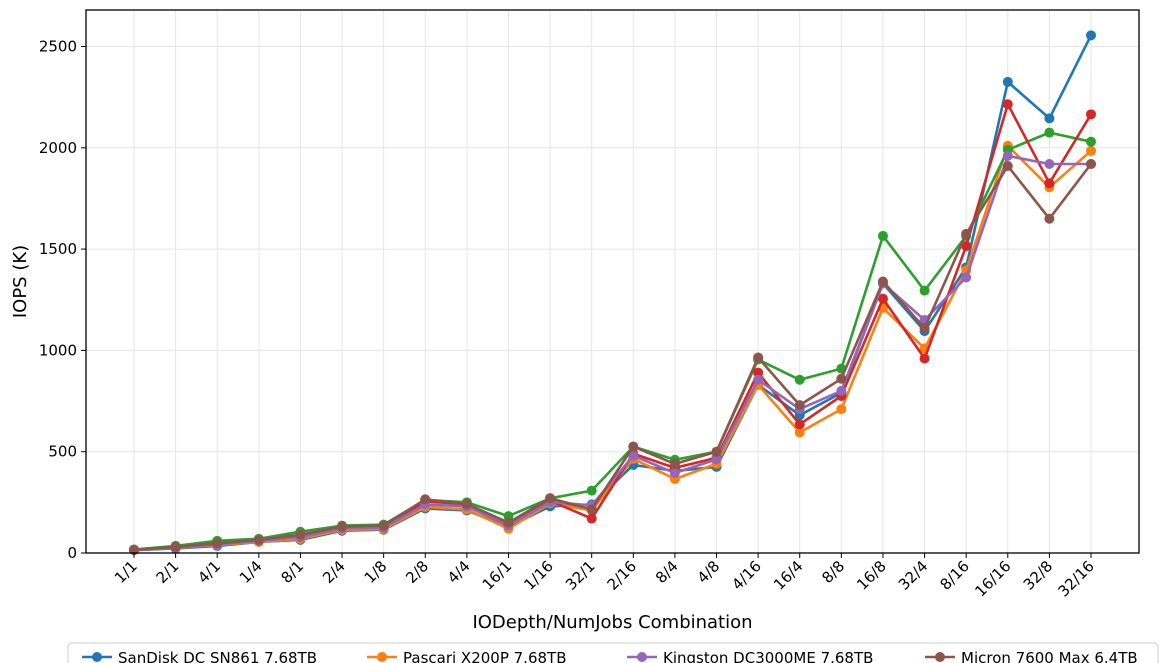 The width and height of the screenshot is (1170, 663). I want to click on x-tick-label: 8/4, so click(667, 572).